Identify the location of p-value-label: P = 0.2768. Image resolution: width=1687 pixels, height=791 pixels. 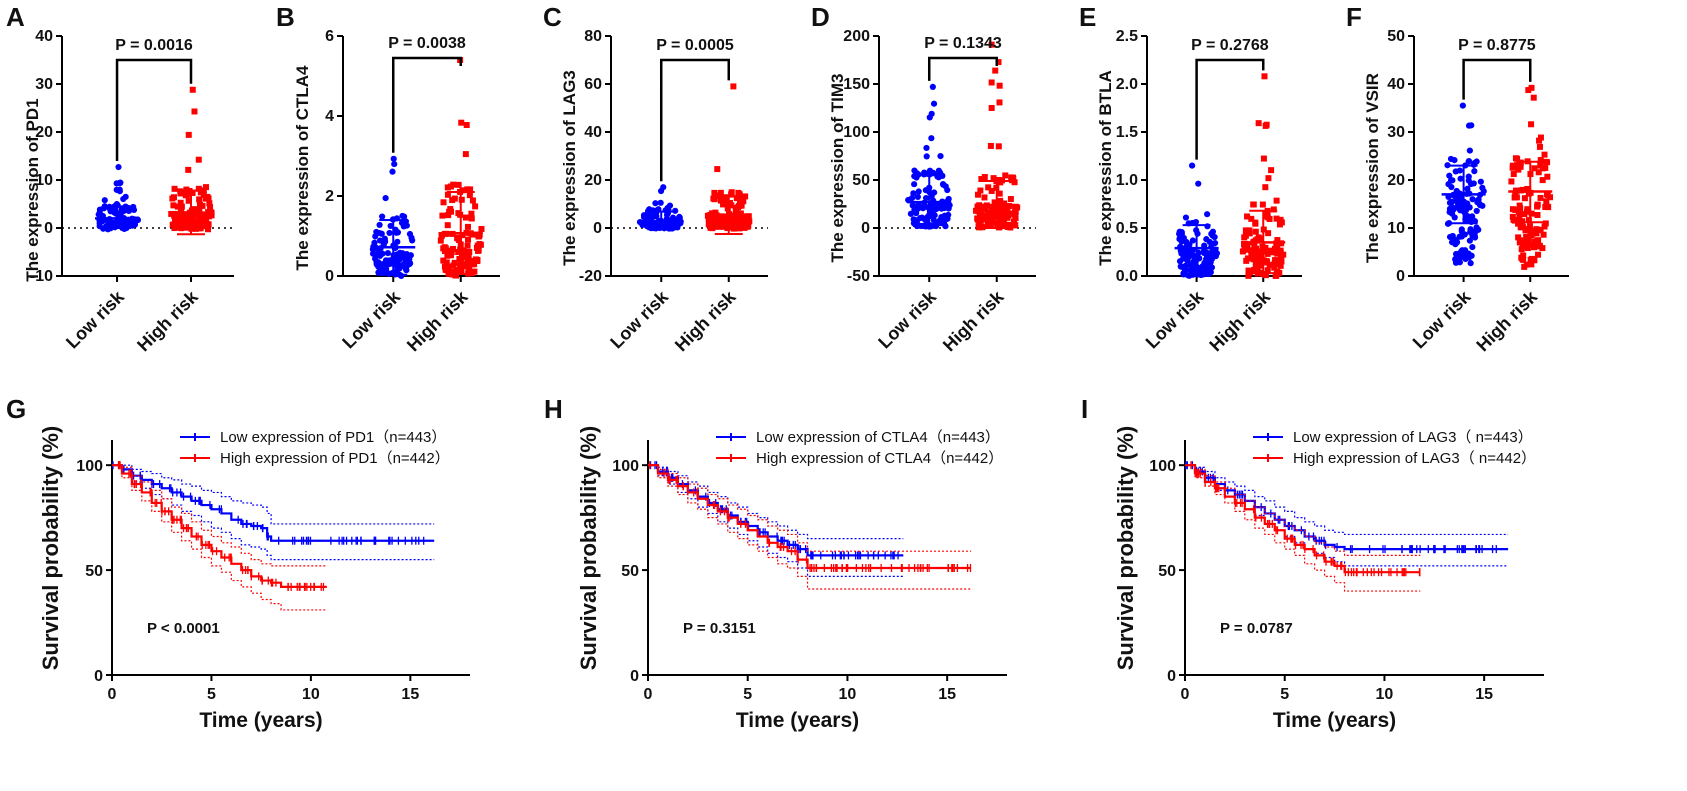
(1230, 45).